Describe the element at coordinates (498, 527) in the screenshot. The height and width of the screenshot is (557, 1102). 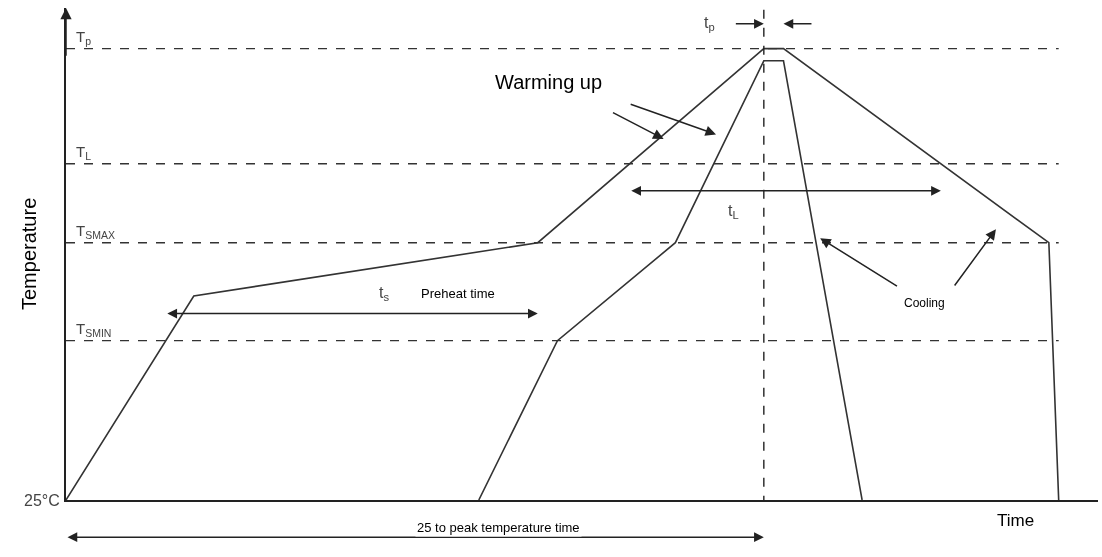
I see `text: 25 to peak temperature time` at that location.